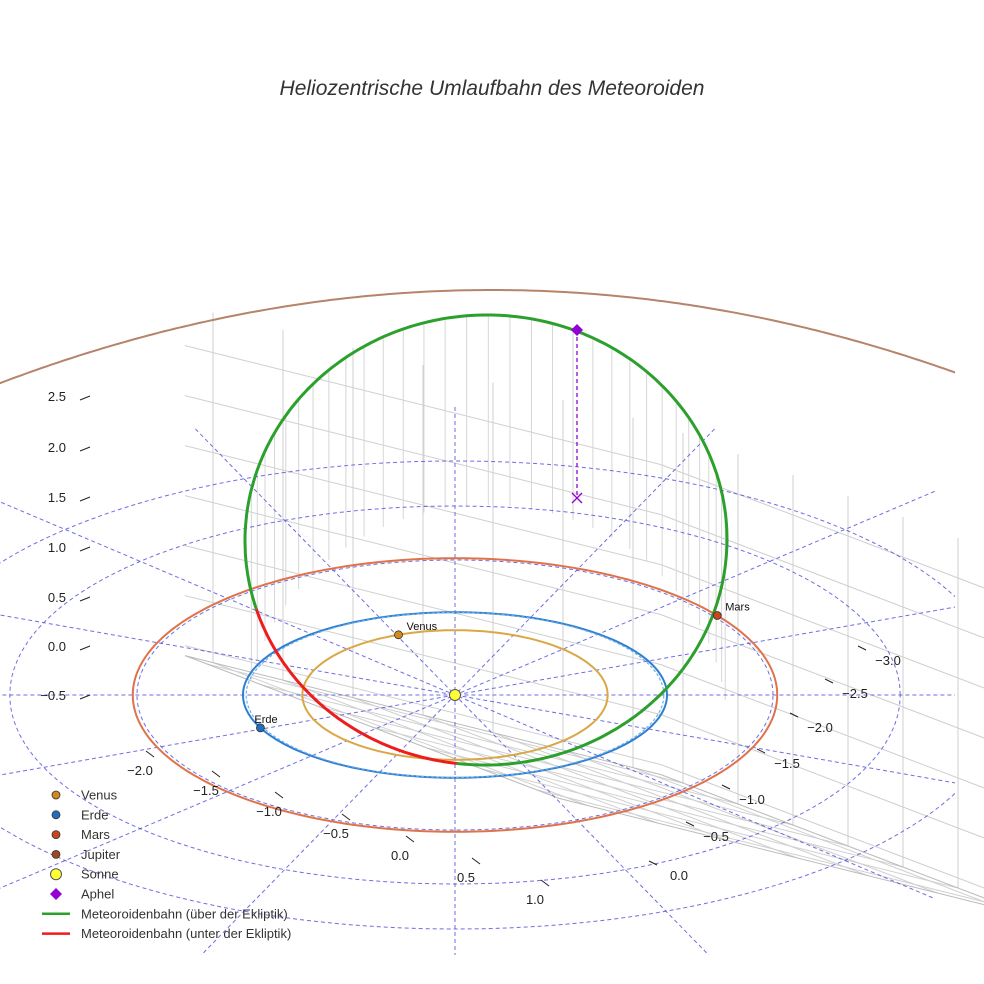 The height and width of the screenshot is (984, 984). I want to click on legend-entry: Venus, so click(99, 795).